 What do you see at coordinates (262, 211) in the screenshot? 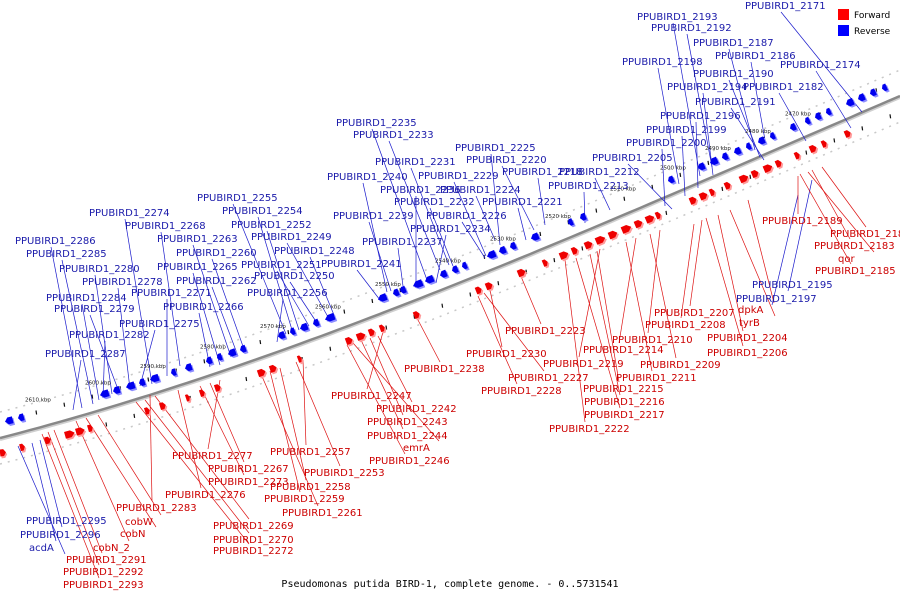
I see `reverse-gene-label: PPUBIRD1_2254` at bounding box center [262, 211].